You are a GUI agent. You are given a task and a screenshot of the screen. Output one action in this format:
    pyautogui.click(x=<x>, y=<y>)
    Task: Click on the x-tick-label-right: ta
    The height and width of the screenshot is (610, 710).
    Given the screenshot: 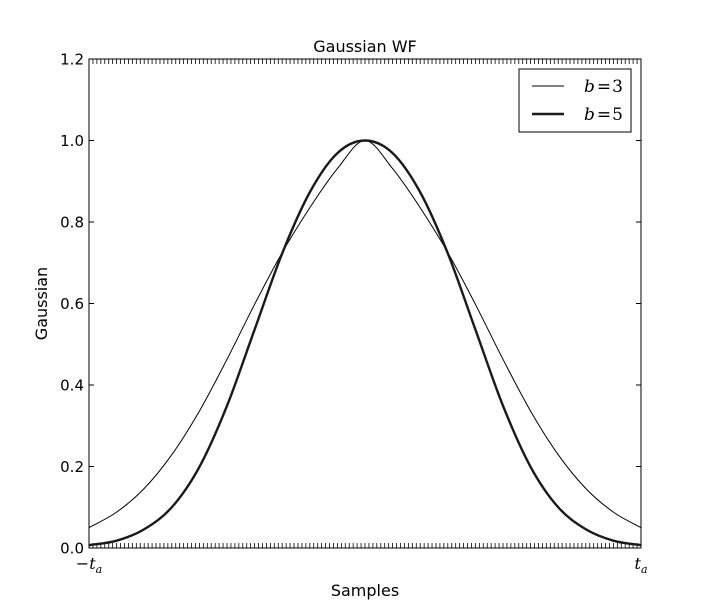 What is the action you would take?
    pyautogui.click(x=641, y=565)
    